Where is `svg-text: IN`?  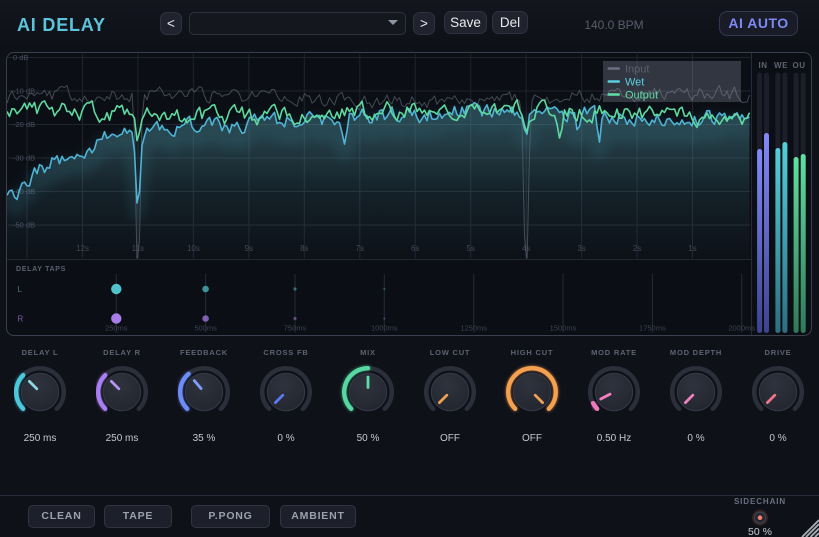
svg-text: IN is located at coordinates (763, 65).